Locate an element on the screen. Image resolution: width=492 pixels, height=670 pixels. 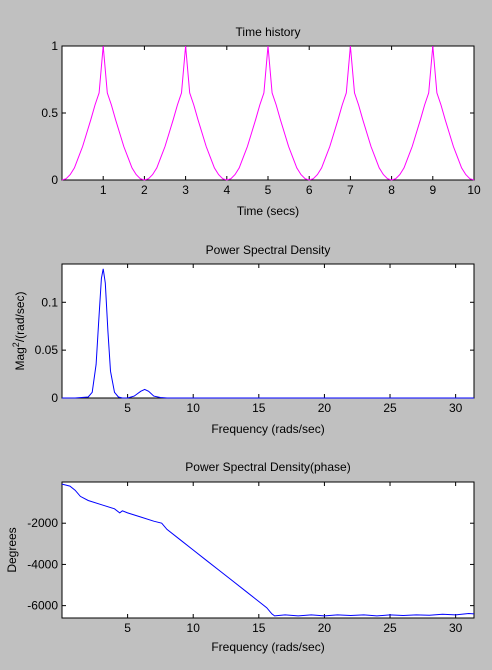
psd-xtick-label: 25 is located at coordinates (390, 408).